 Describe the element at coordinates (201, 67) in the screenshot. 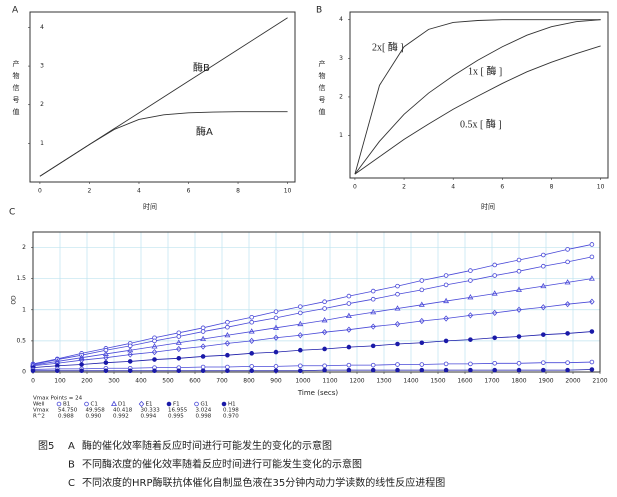

I see `series-label: 酶B` at that location.